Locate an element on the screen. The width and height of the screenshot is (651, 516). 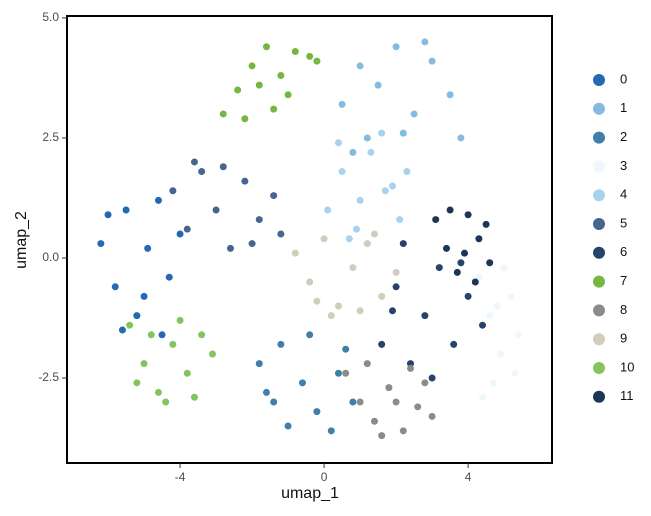
legend-label: 9 is located at coordinates (623, 338).